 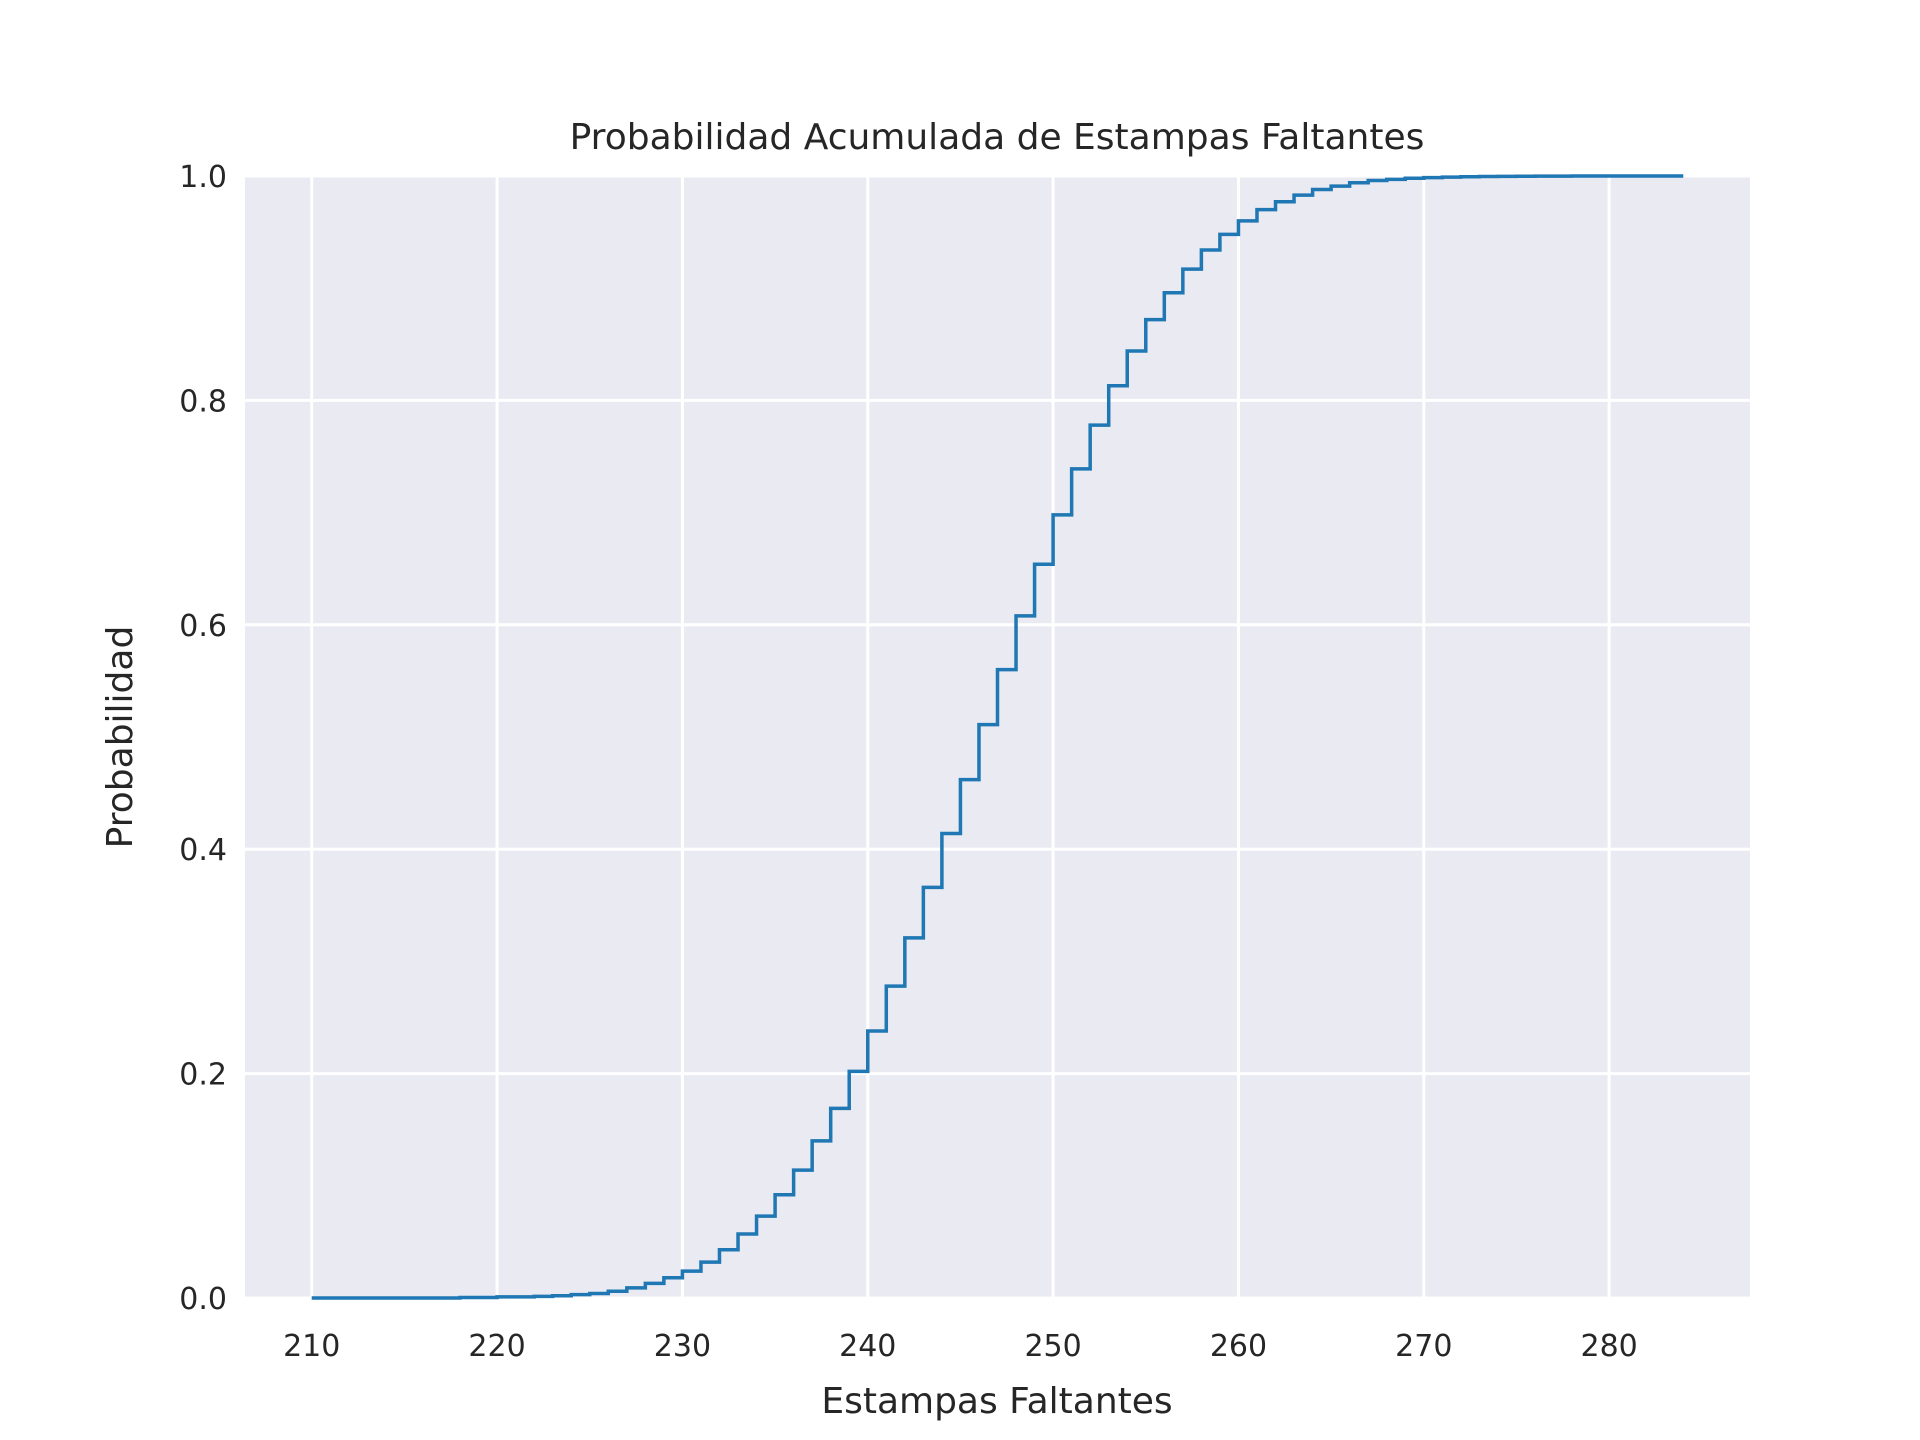 I want to click on x-tick-label: 240, so click(x=867, y=1346).